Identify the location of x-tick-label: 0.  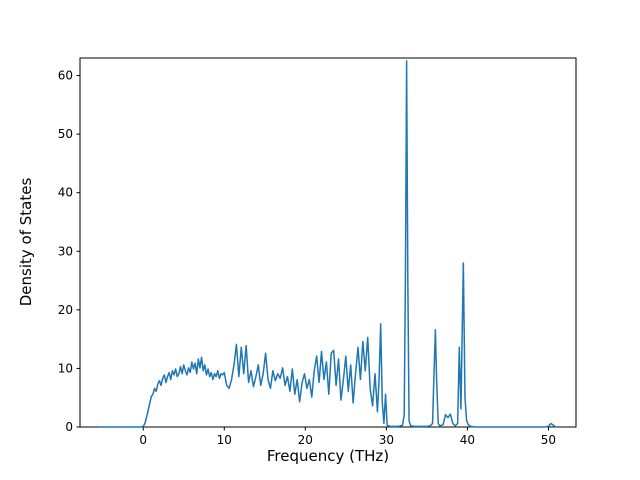
(143, 440).